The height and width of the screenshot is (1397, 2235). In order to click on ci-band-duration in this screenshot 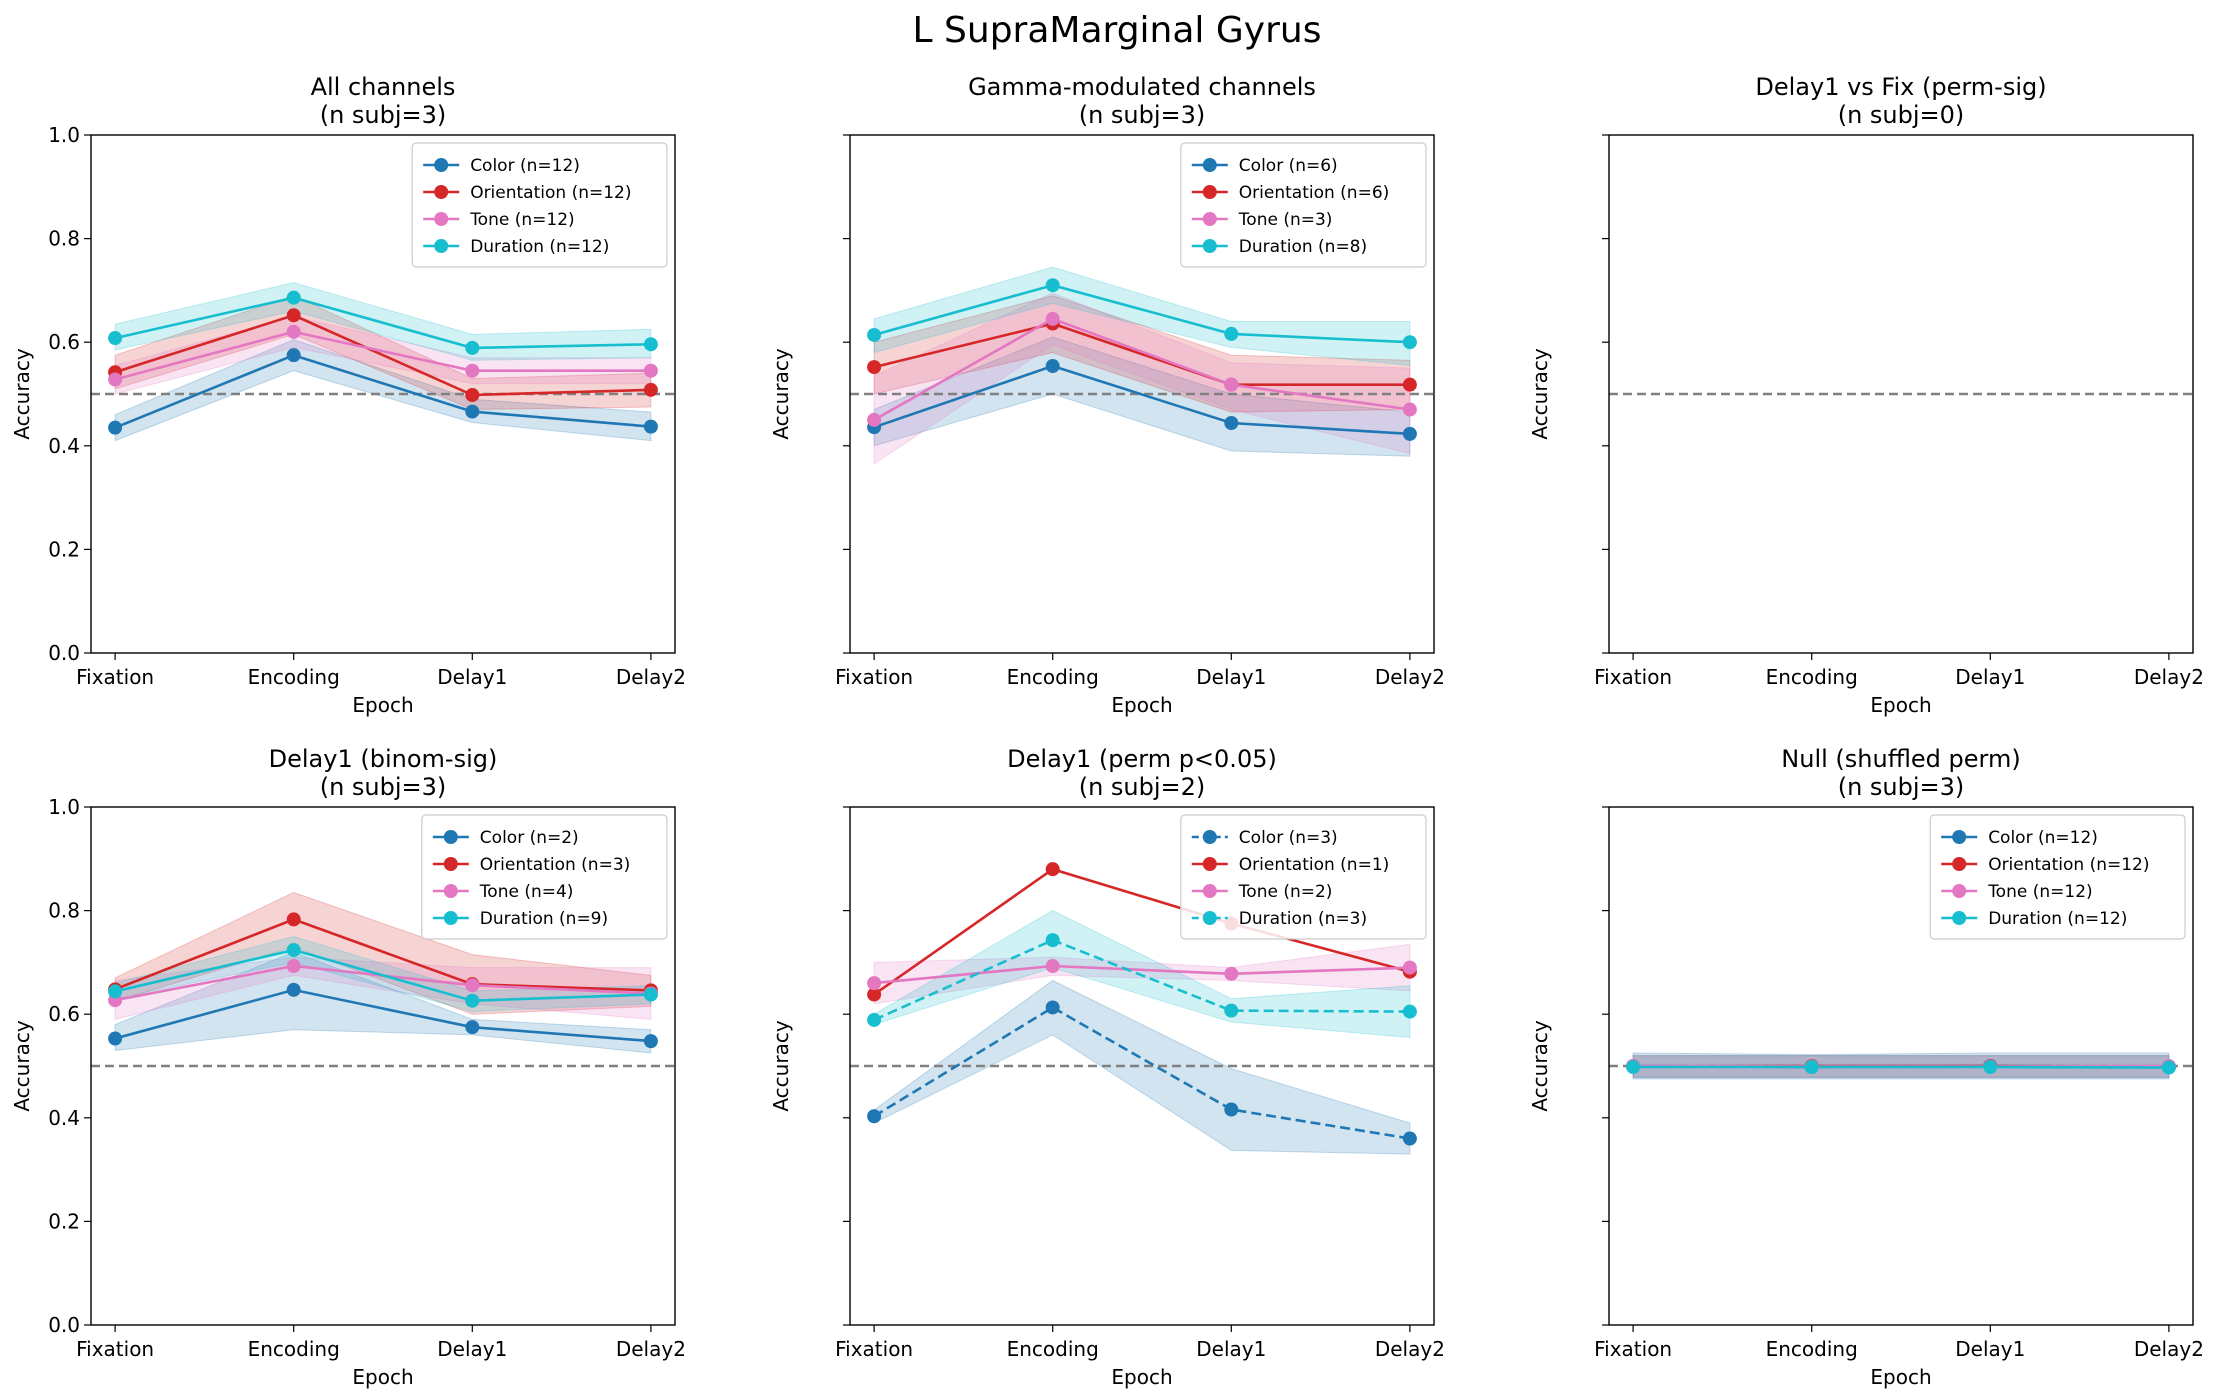, I will do `click(1142, 316)`.